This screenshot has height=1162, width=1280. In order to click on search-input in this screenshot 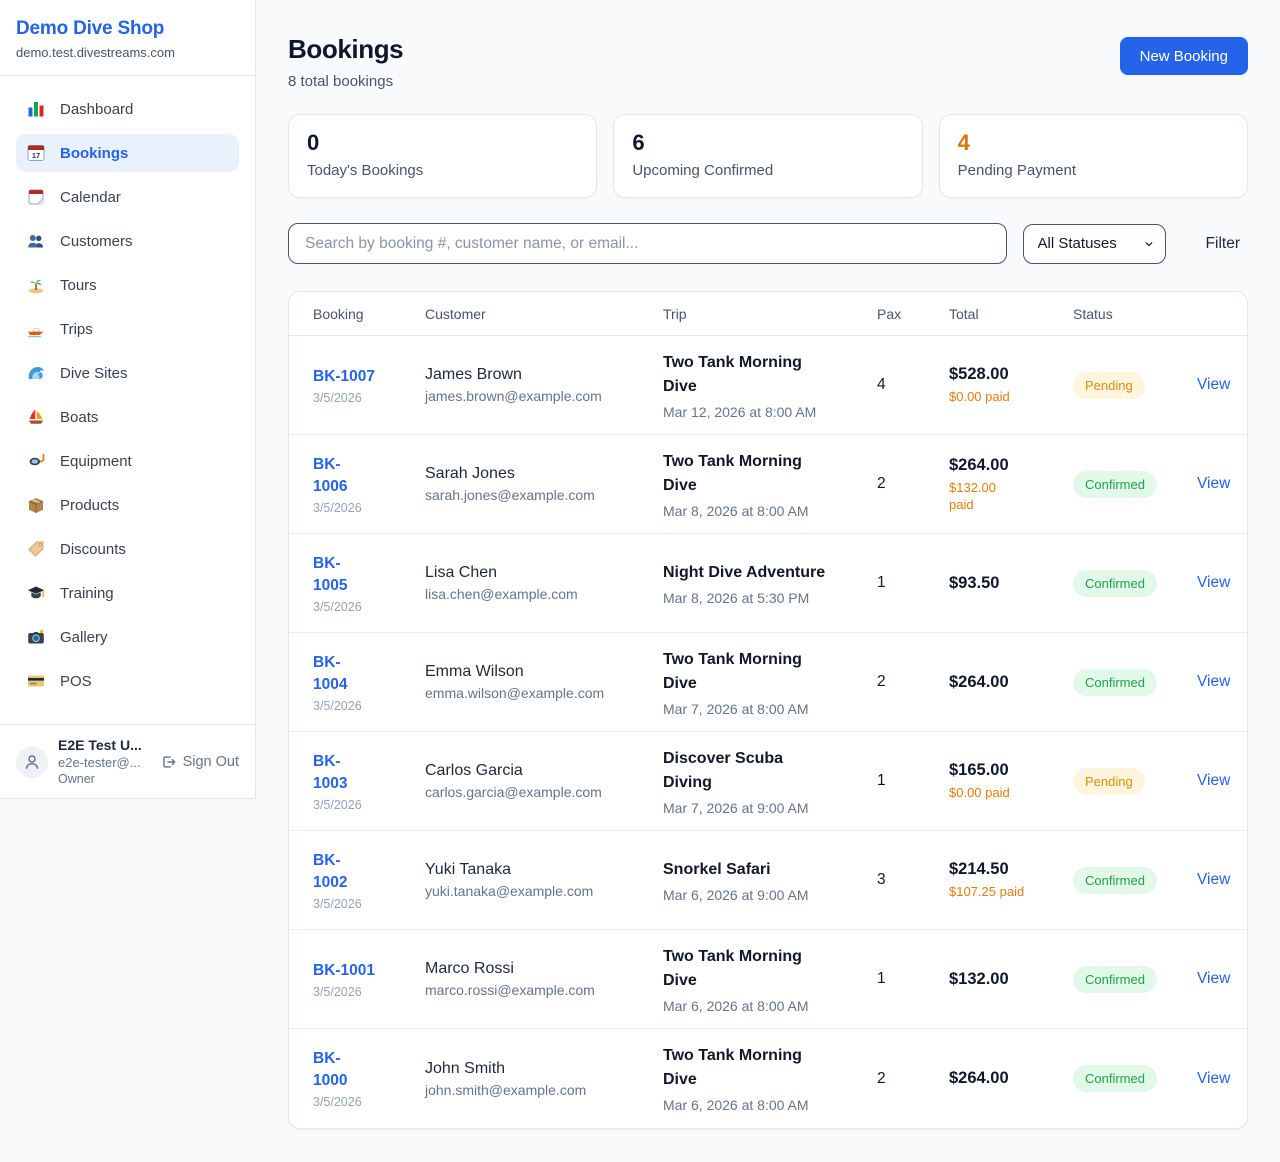, I will do `click(647, 243)`.